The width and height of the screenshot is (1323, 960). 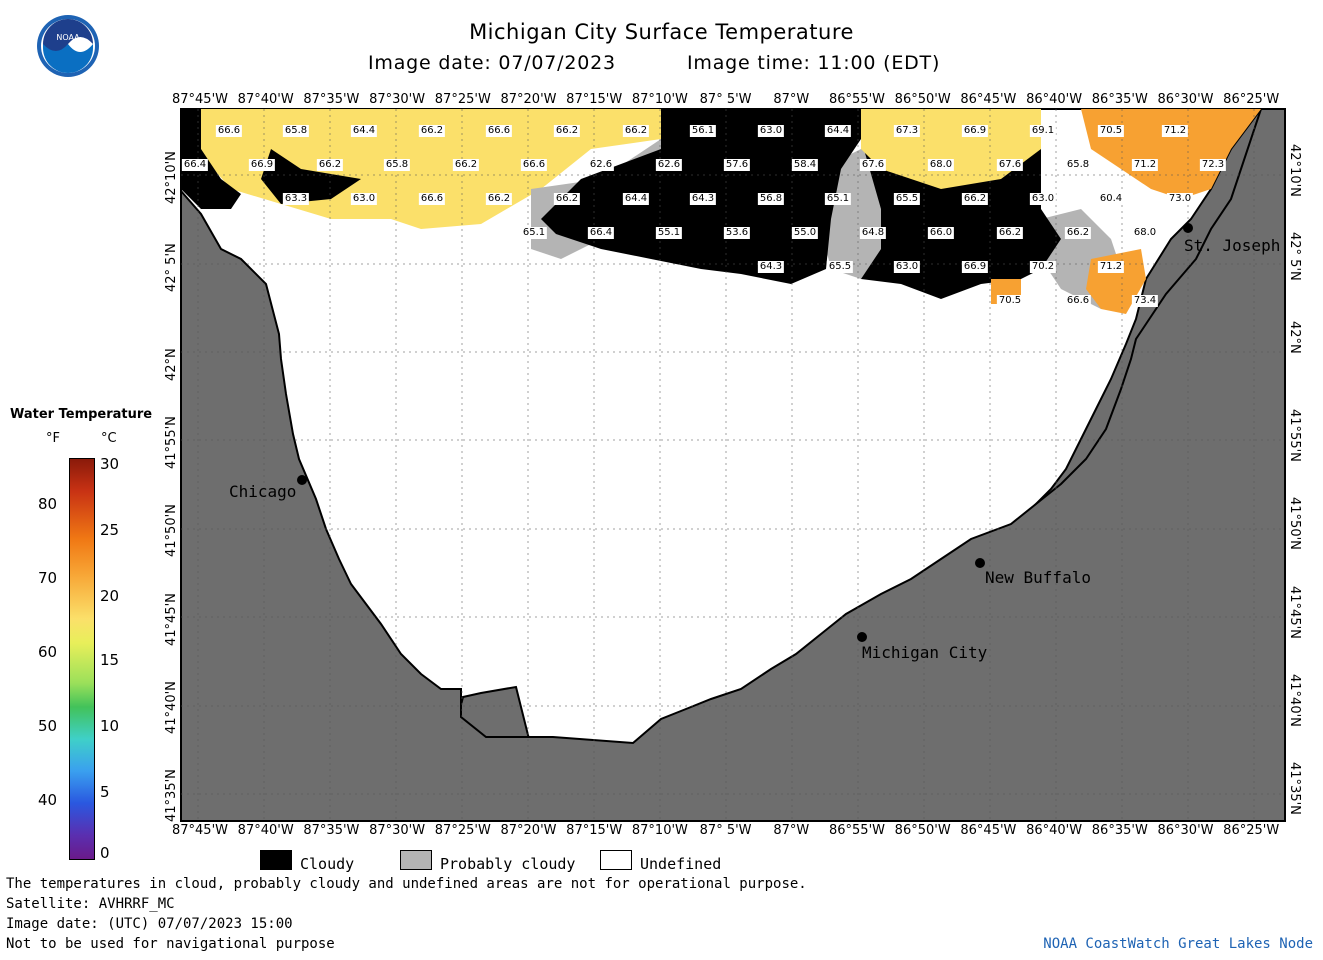 What do you see at coordinates (1213, 165) in the screenshot?
I see `temperature-value-label: 72.3` at bounding box center [1213, 165].